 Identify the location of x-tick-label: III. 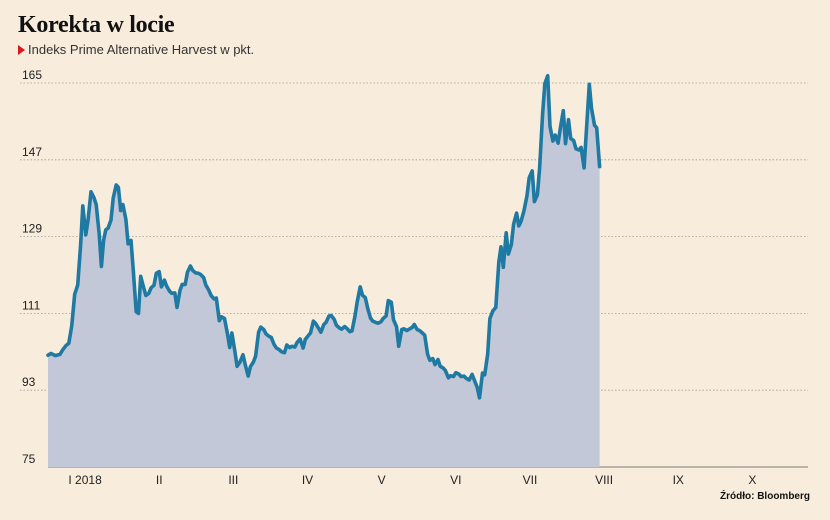
(233, 480).